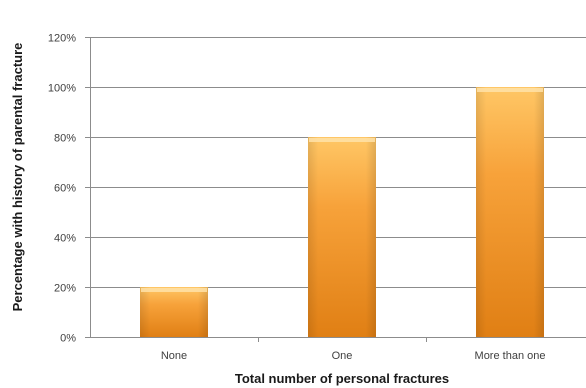 This screenshot has width=586, height=388. Describe the element at coordinates (65, 139) in the screenshot. I see `y-tick-label: 80%` at that location.